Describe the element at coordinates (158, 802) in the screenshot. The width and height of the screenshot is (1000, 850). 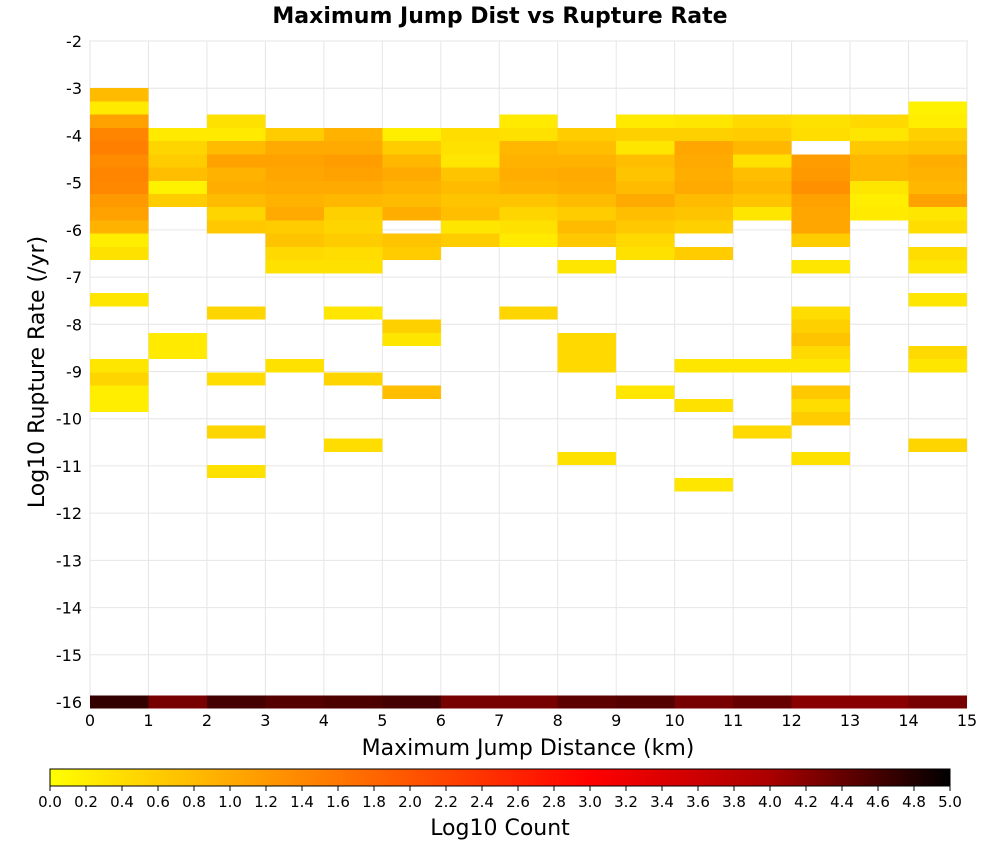
I see `colorbar-tick-label: 0.6` at that location.